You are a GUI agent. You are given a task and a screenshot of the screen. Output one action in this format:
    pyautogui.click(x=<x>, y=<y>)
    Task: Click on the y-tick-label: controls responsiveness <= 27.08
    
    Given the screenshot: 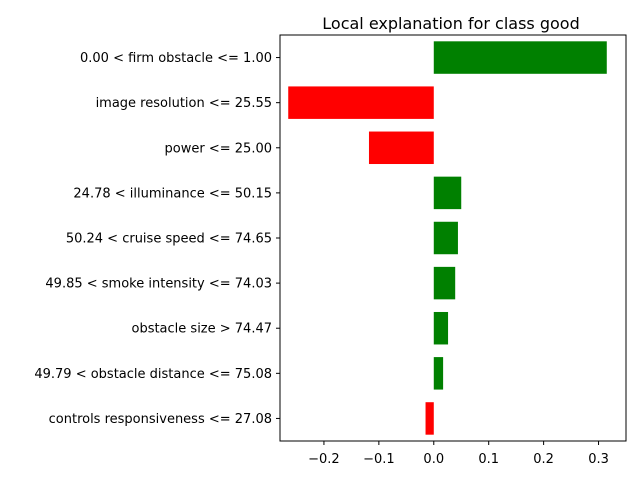 What is the action you would take?
    pyautogui.click(x=160, y=419)
    